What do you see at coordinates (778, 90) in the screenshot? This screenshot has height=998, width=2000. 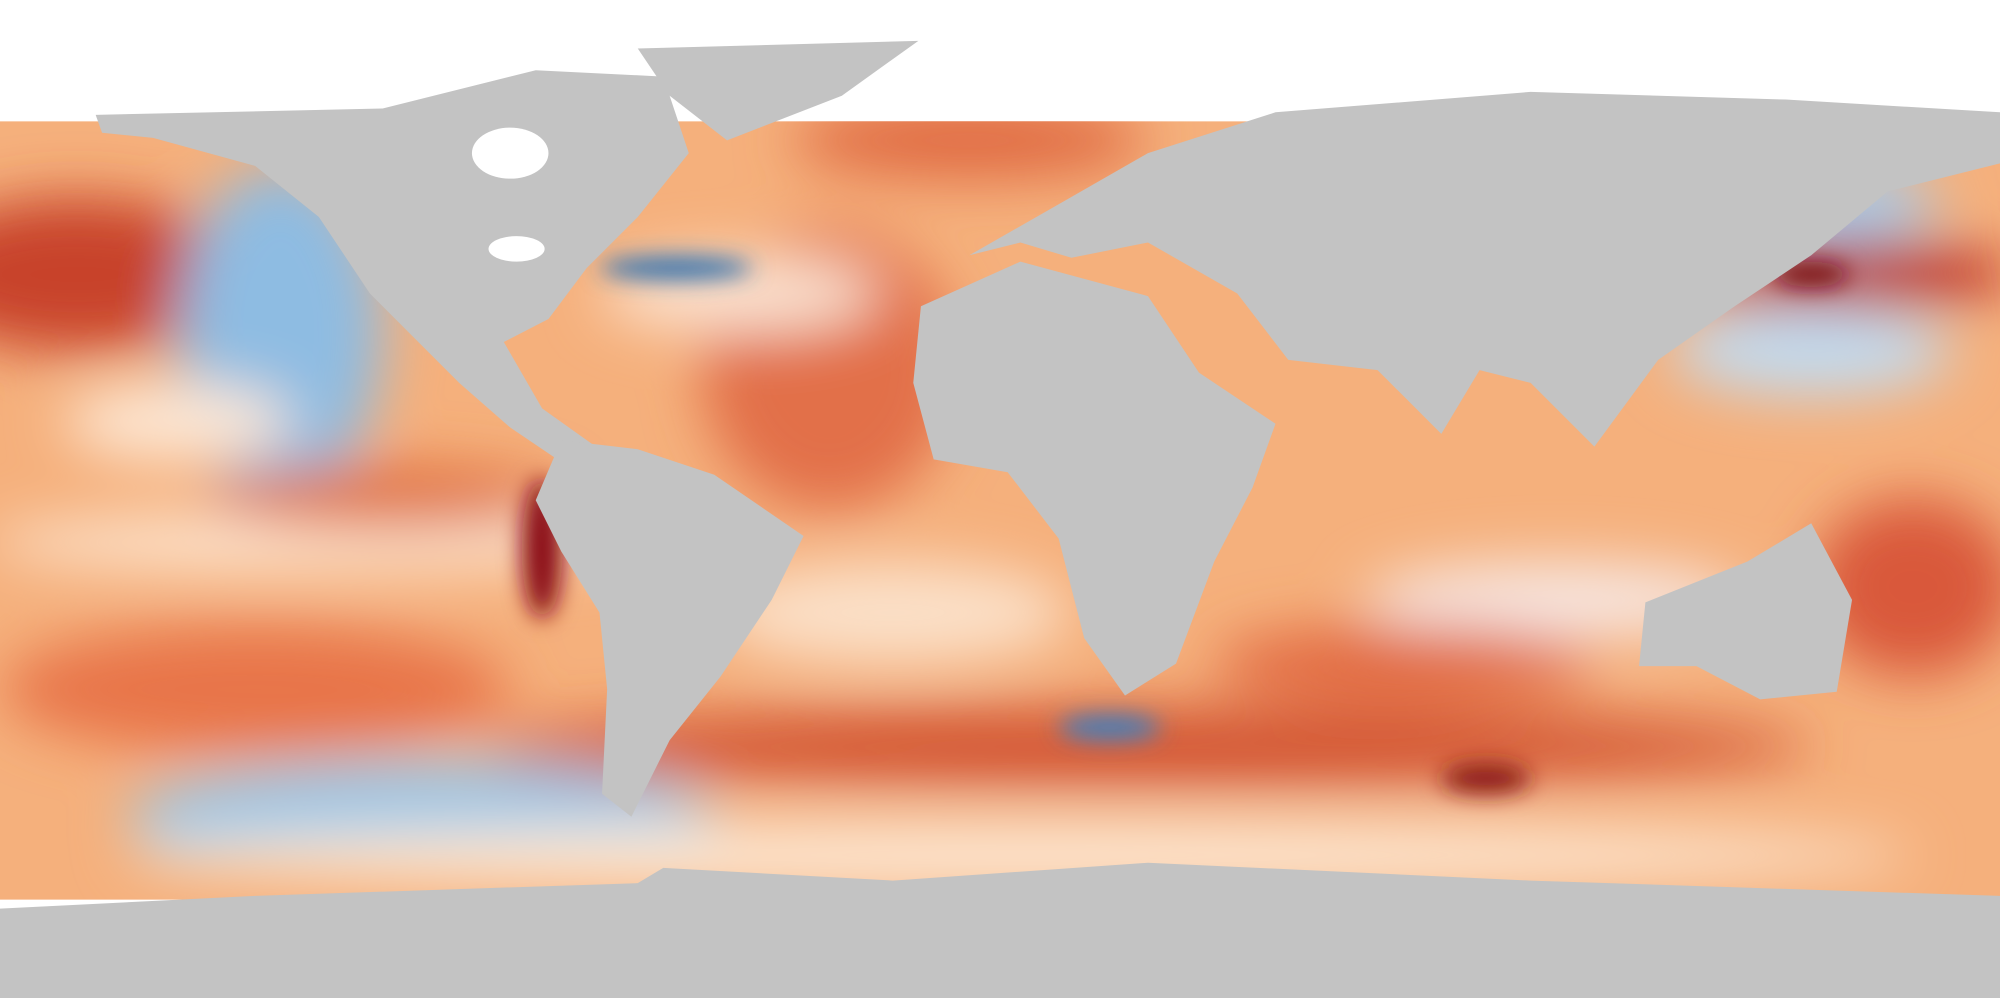 I see `greenland` at bounding box center [778, 90].